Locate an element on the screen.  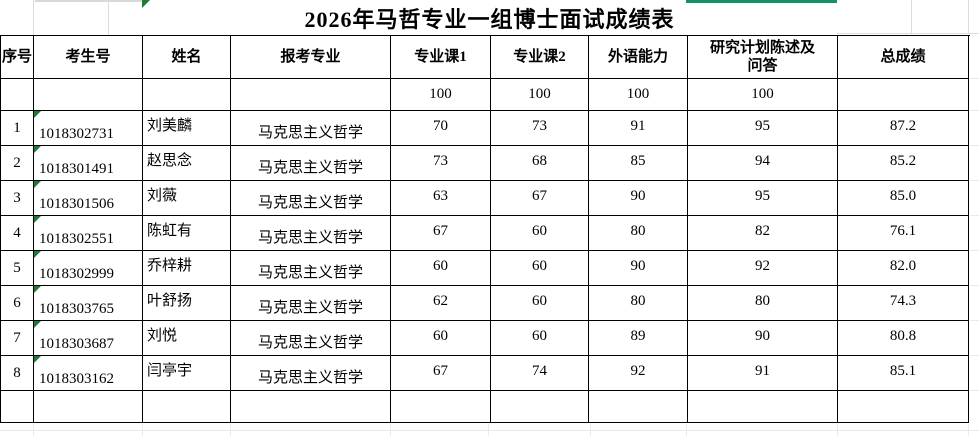
cell-exam-id: 1018303765 is located at coordinates (88, 303).